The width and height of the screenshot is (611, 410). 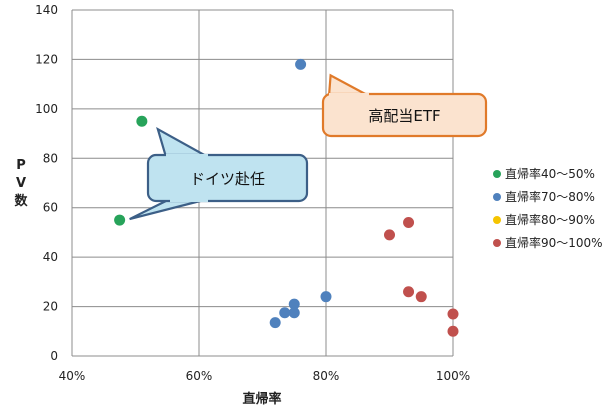 What do you see at coordinates (54, 356) in the screenshot?
I see `y-tick-label: 0` at bounding box center [54, 356].